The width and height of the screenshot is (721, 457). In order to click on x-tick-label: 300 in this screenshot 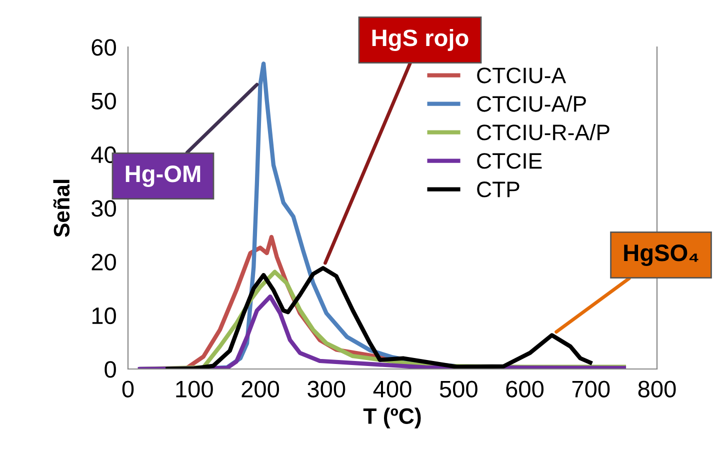, I will do `click(327, 389)`.